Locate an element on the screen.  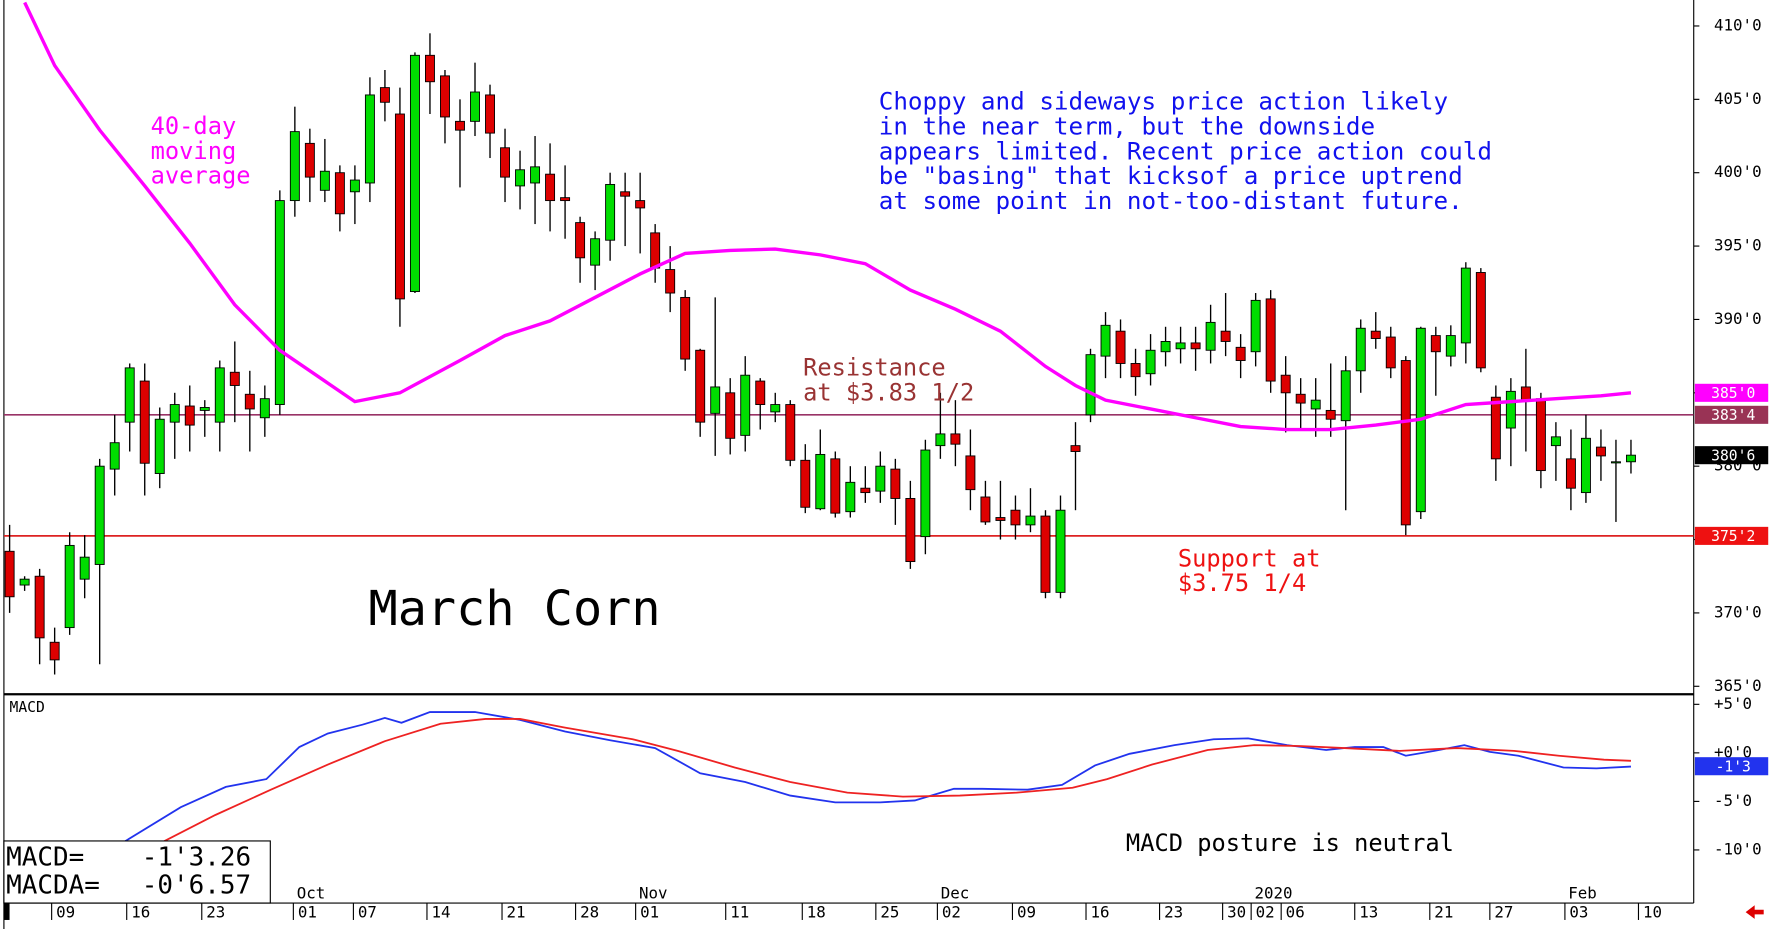
annotation: at some point in not-too-distant future. is located at coordinates (1171, 200).